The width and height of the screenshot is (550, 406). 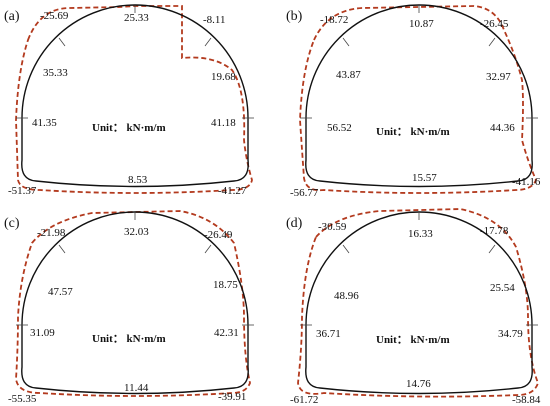 I want to click on moment-label-mid-right: 42.31, so click(x=226, y=333).